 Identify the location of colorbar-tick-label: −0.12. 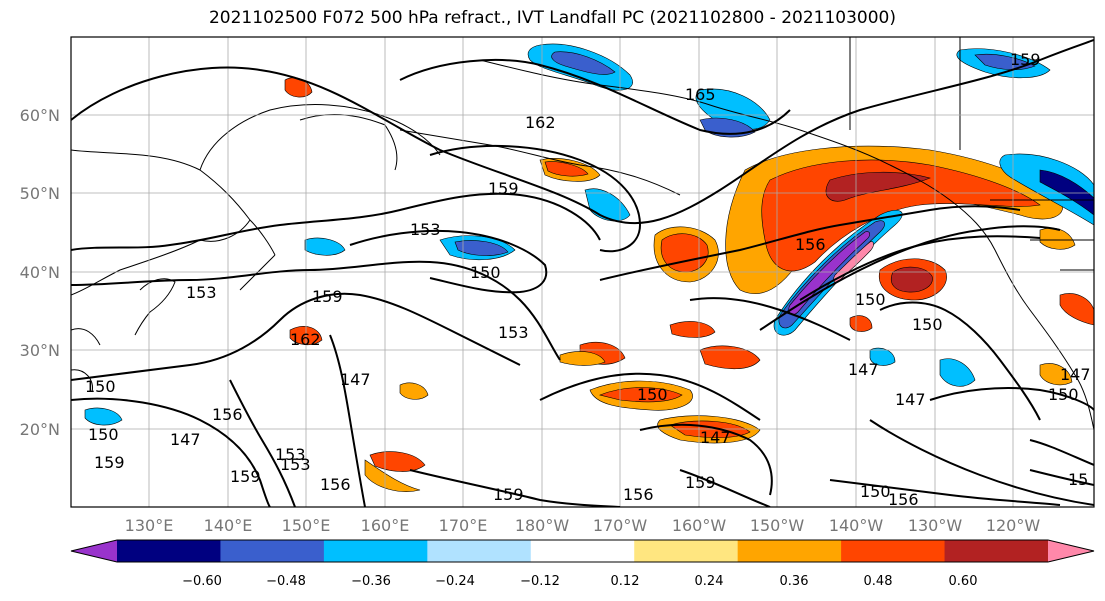
(540, 581).